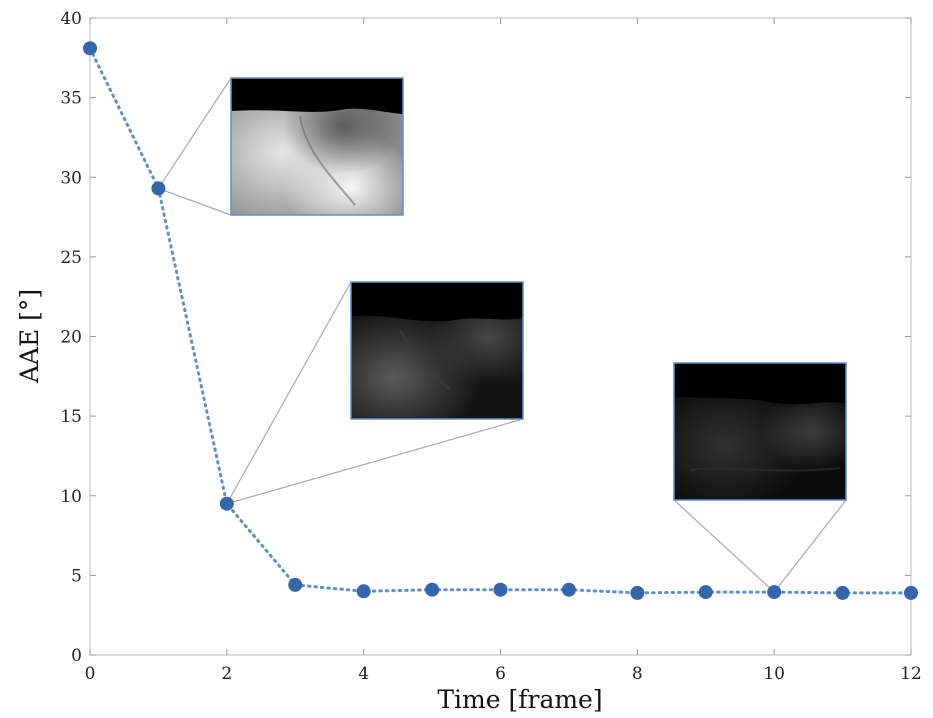 This screenshot has width=933, height=718. I want to click on y-axis-label: AAE [°], so click(29, 336).